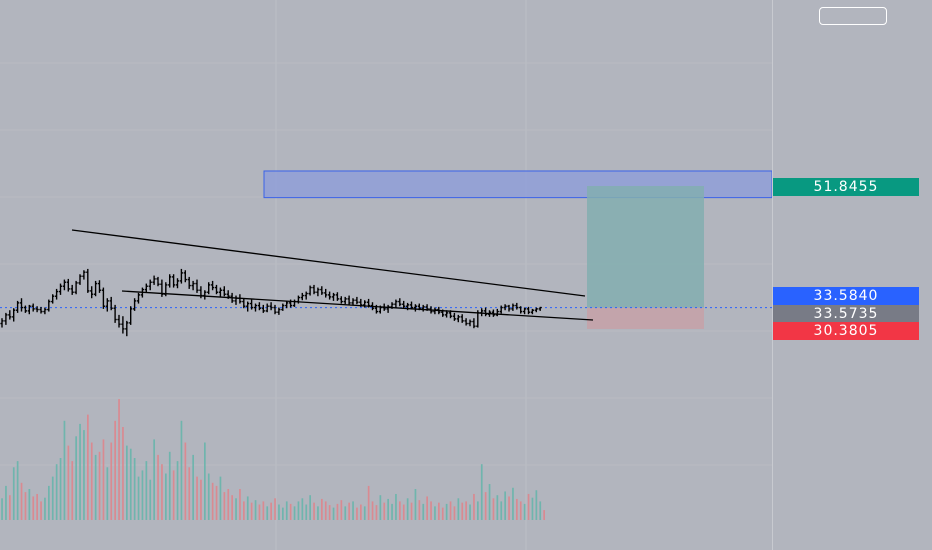 The height and width of the screenshot is (550, 932). What do you see at coordinates (846, 187) in the screenshot?
I see `target-price-badge: 51.8455` at bounding box center [846, 187].